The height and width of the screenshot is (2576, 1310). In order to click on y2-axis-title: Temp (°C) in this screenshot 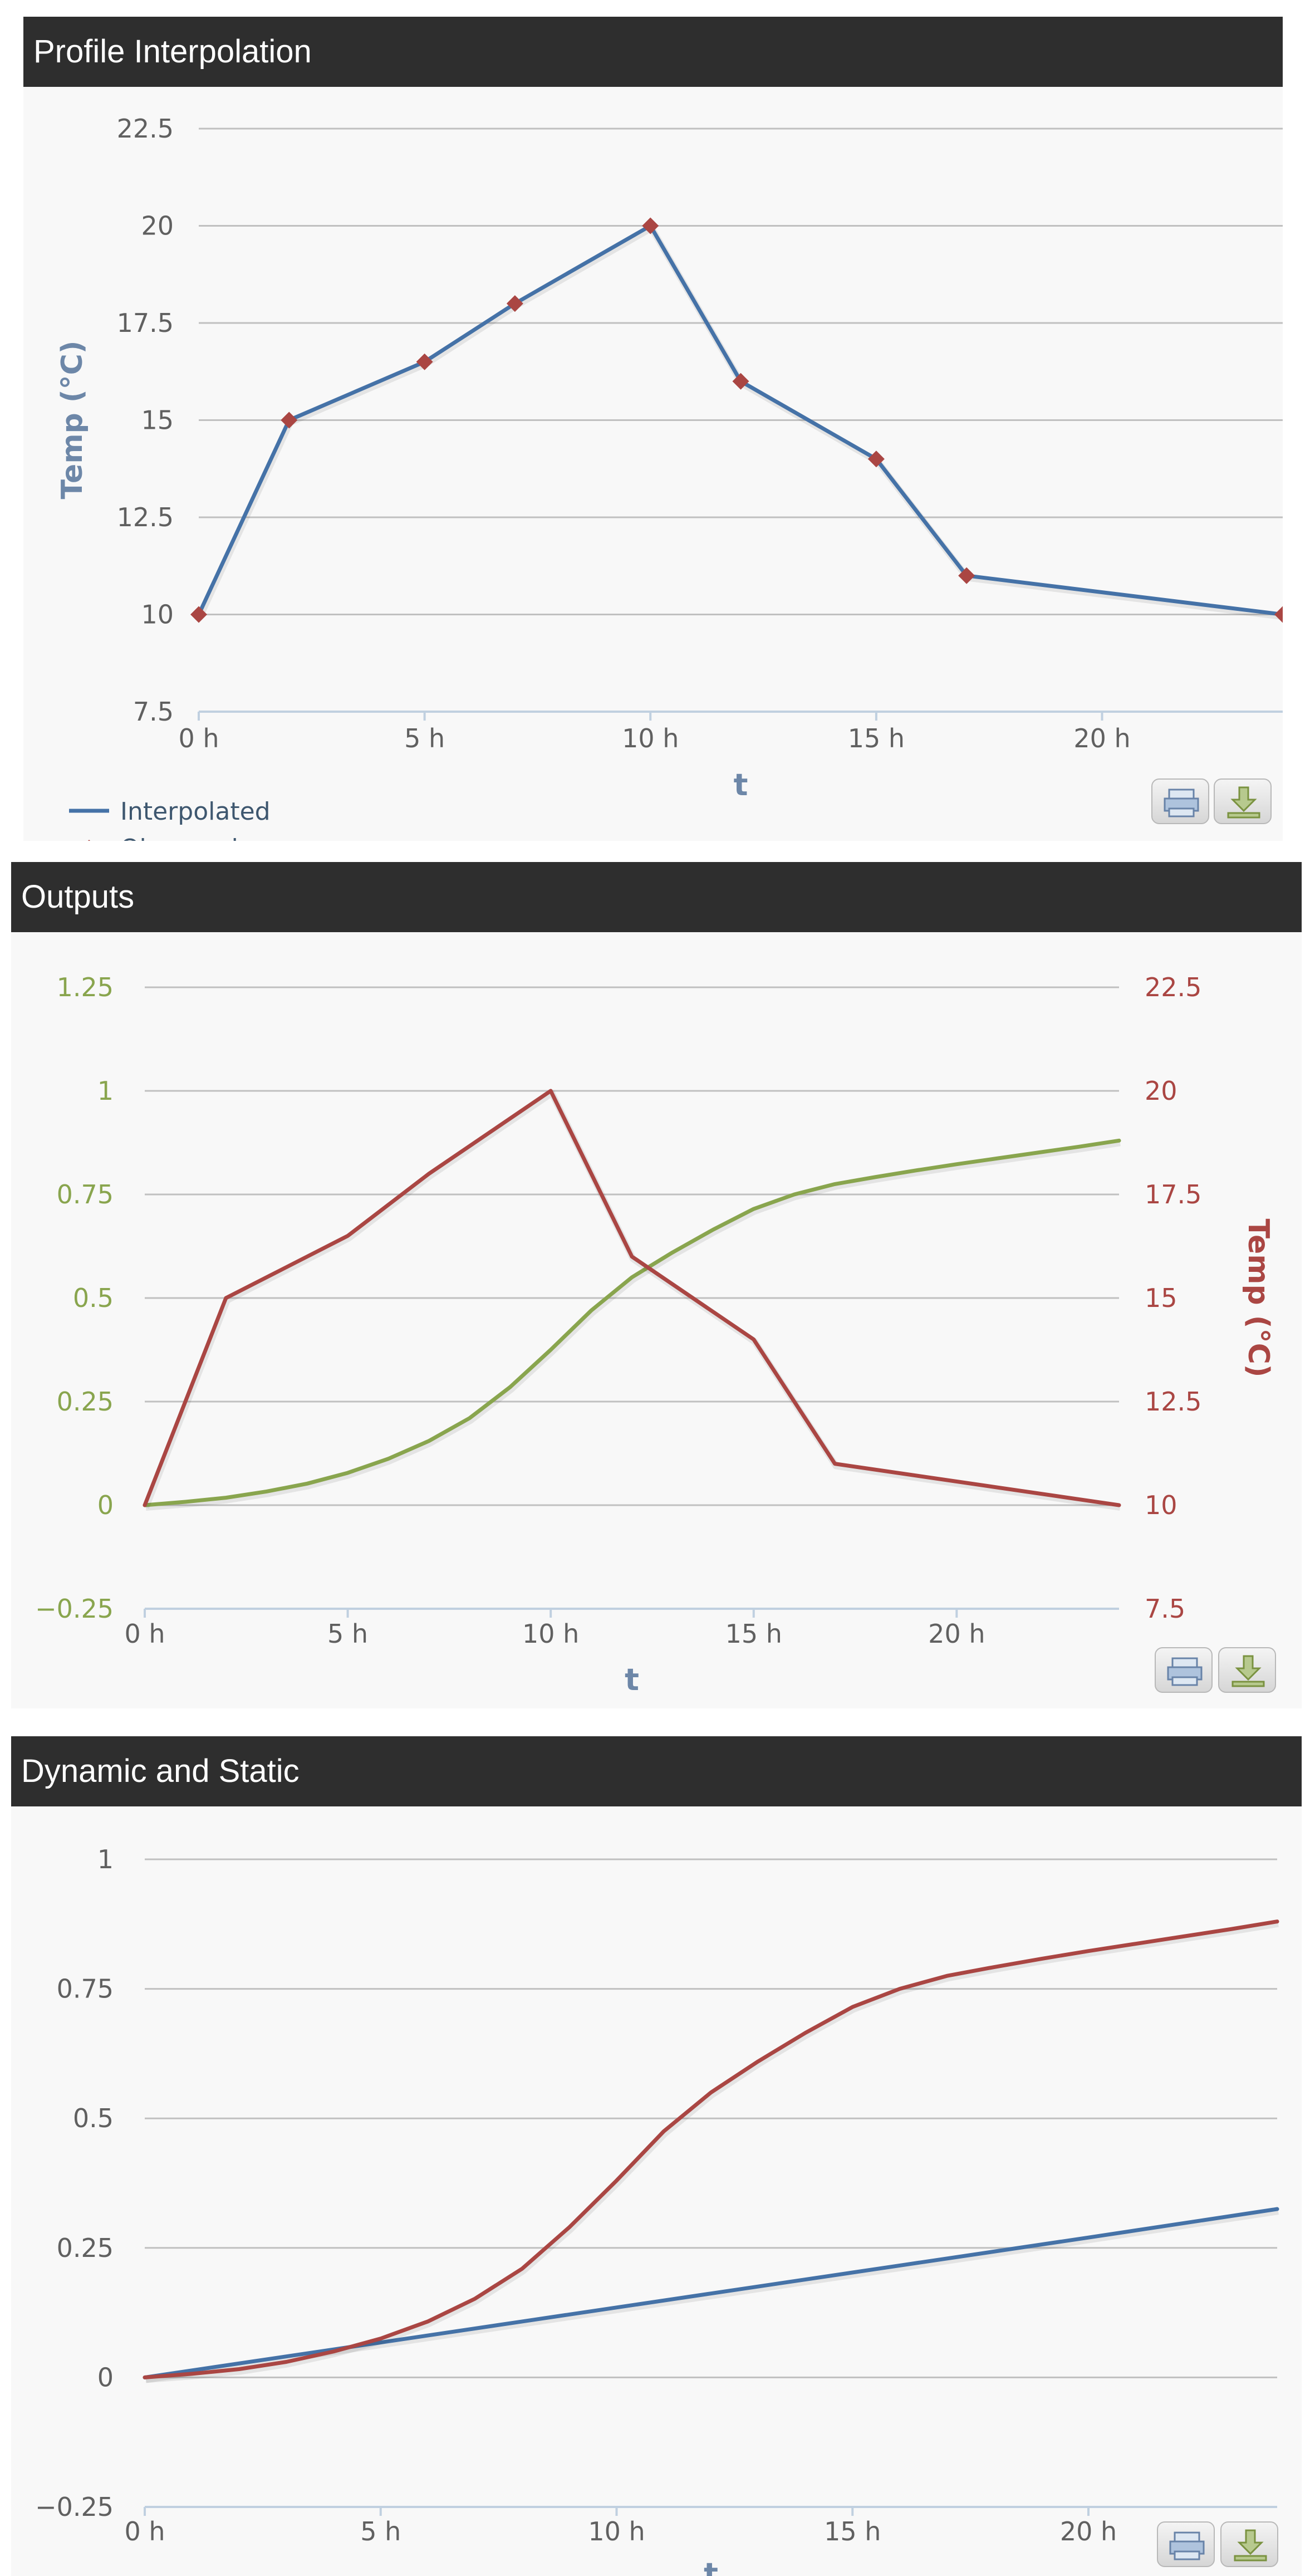, I will do `click(1259, 1297)`.